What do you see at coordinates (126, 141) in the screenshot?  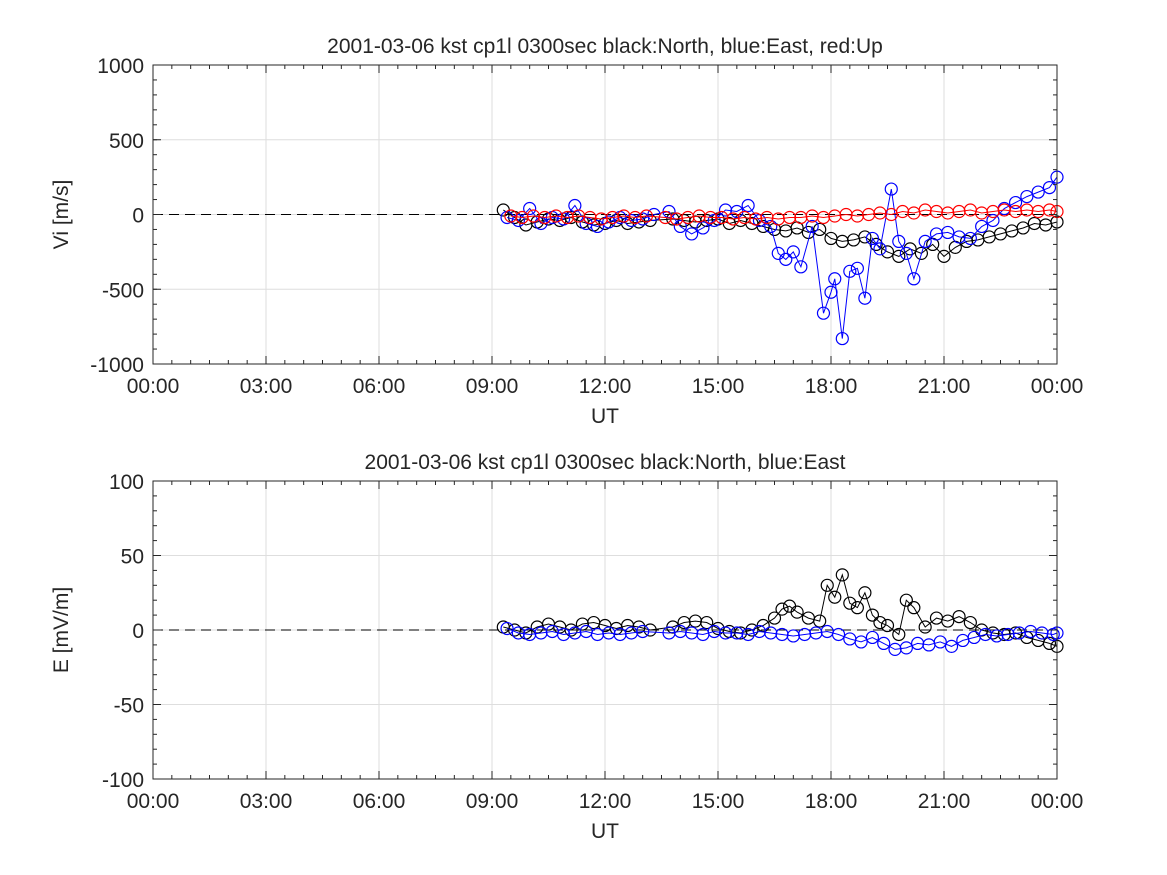 I see `y-tick-label: 500` at bounding box center [126, 141].